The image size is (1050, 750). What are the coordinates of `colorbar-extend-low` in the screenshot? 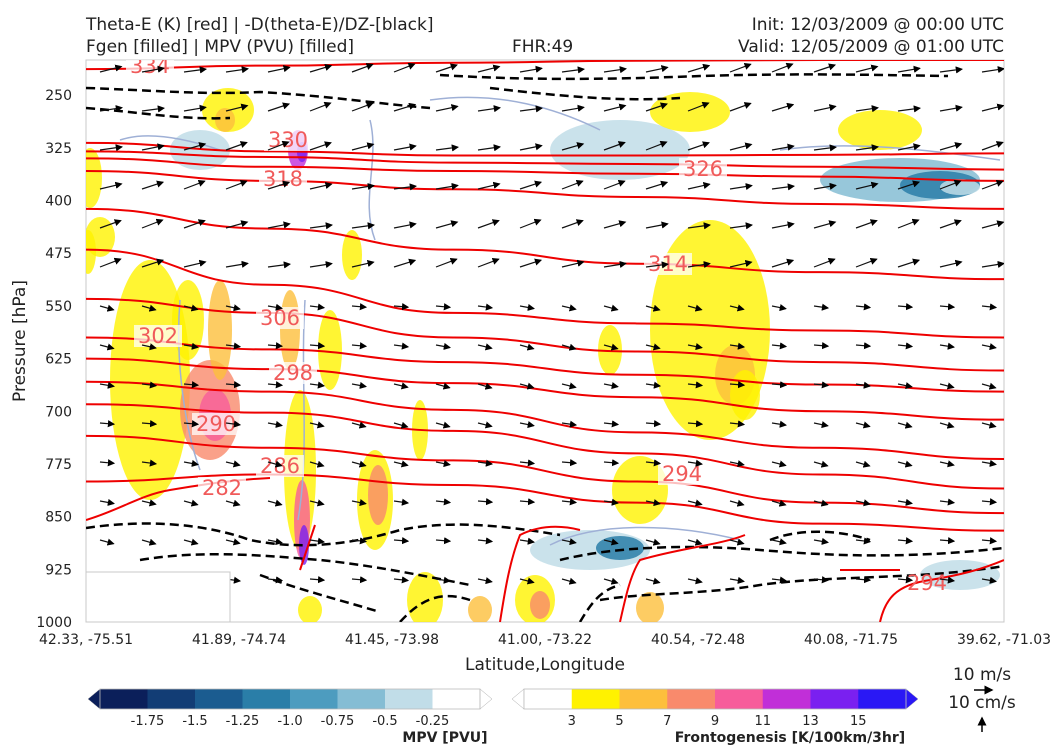 It's located at (518, 699).